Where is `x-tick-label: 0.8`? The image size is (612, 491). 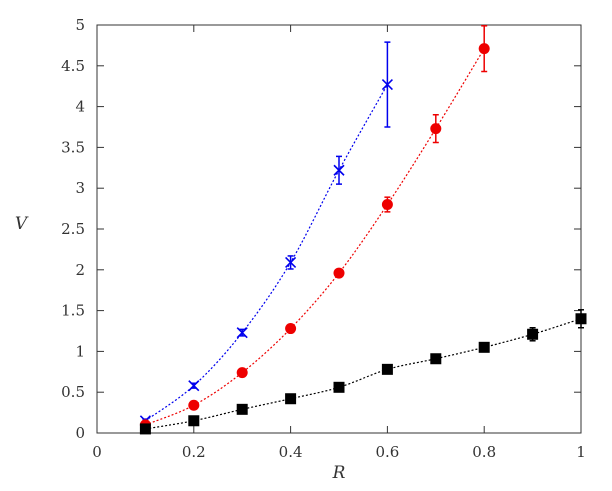 x-tick-label: 0.8 is located at coordinates (484, 452).